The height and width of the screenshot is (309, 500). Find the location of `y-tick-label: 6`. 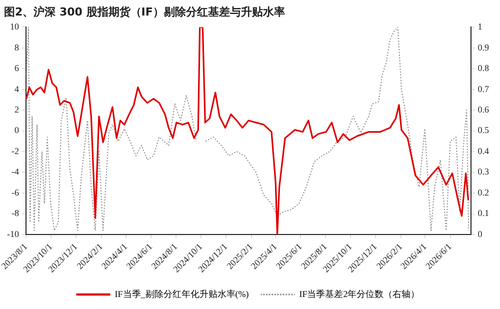

y-tick-label: 6 is located at coordinates (17, 68).